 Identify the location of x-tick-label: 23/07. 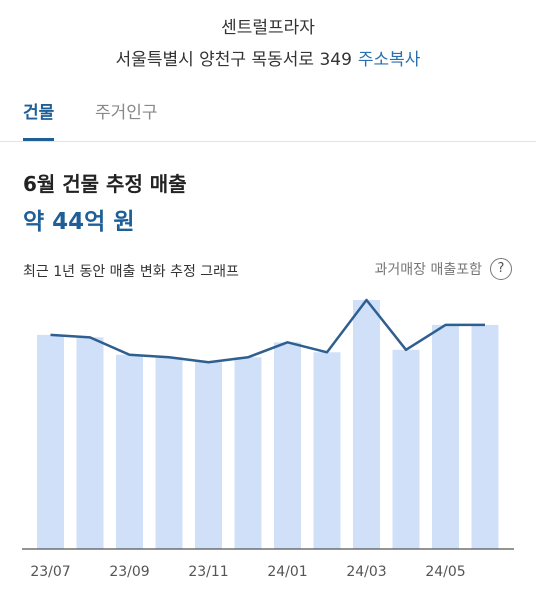
(50, 572).